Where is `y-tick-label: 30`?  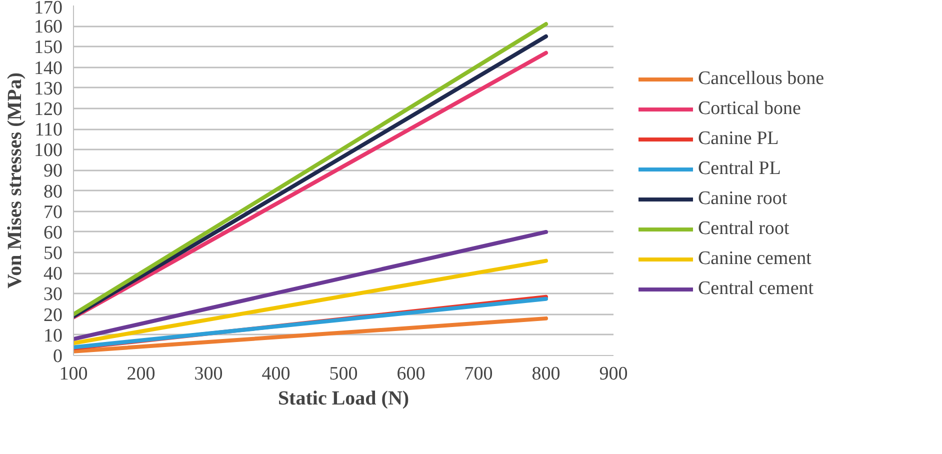
y-tick-label: 30 is located at coordinates (53, 295).